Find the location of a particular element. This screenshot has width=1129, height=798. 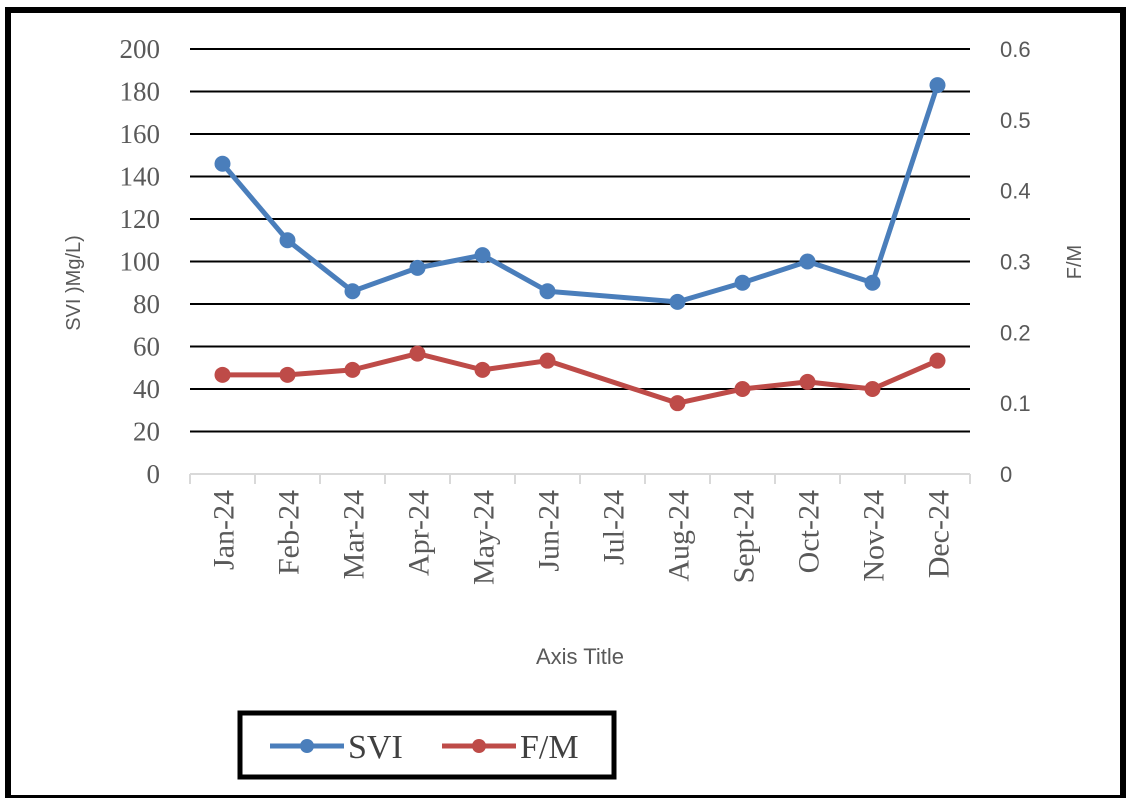

left-tick-label: 40 is located at coordinates (146, 389).